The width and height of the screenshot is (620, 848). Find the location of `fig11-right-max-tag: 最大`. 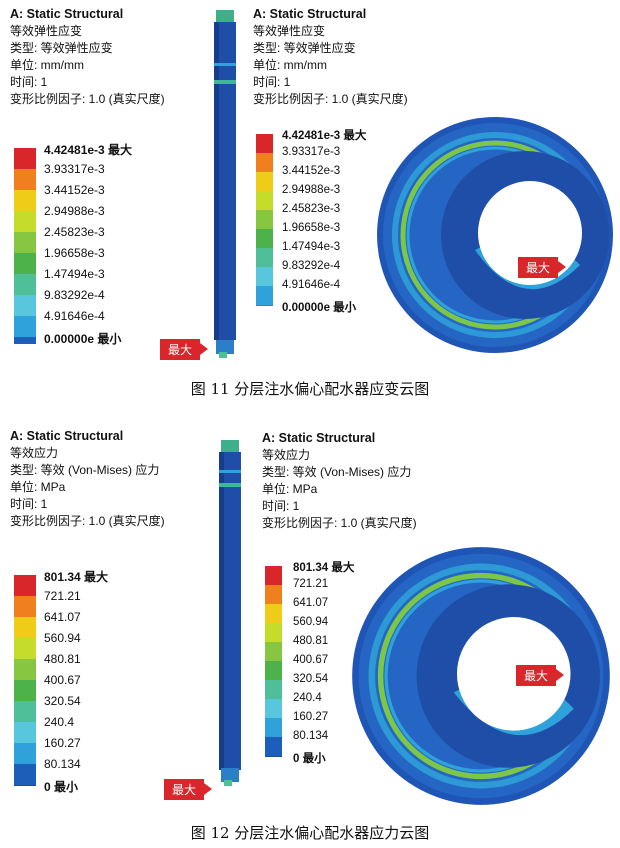

fig11-right-max-tag: 最大 is located at coordinates (542, 267).